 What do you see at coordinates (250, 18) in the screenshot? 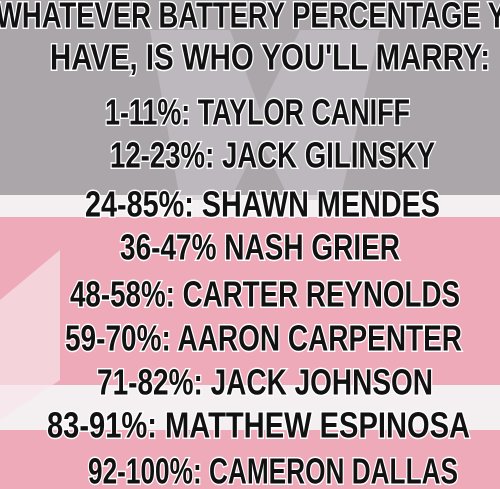
I see `text-line: WHATEVER BATTERY PERCENTAGE Y` at bounding box center [250, 18].